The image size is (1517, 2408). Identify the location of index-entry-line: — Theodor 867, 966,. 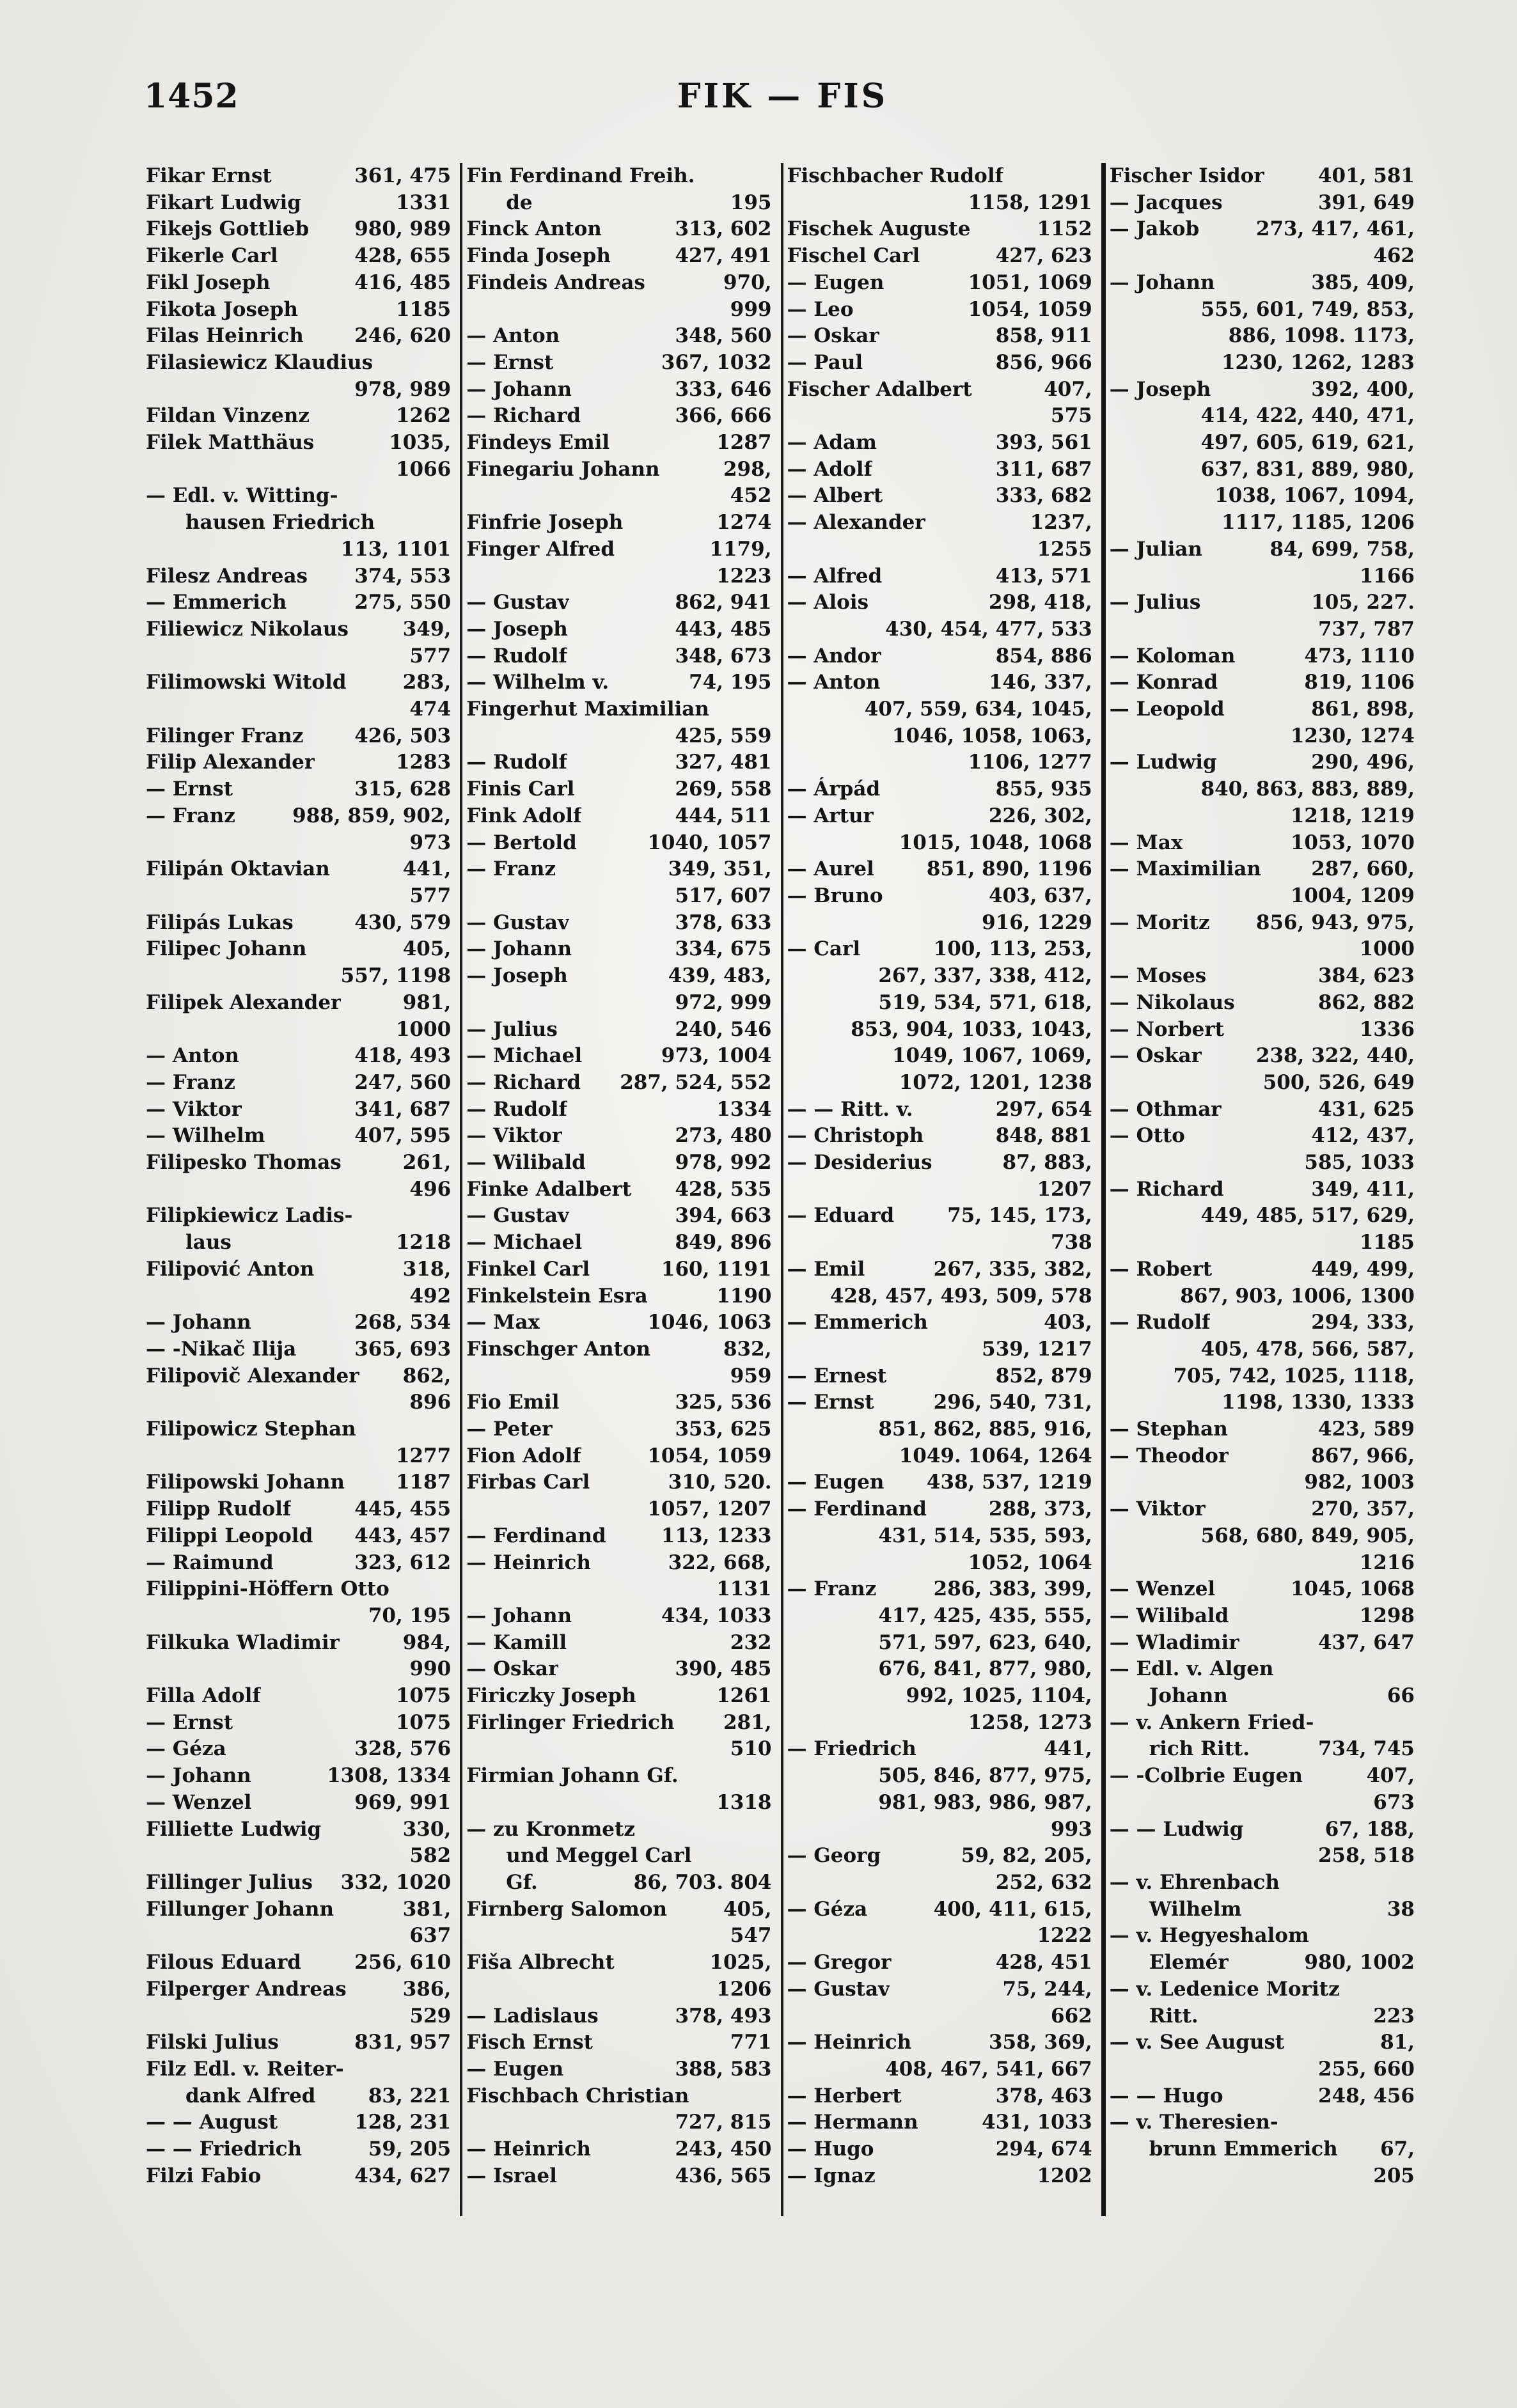
(1262, 1456).